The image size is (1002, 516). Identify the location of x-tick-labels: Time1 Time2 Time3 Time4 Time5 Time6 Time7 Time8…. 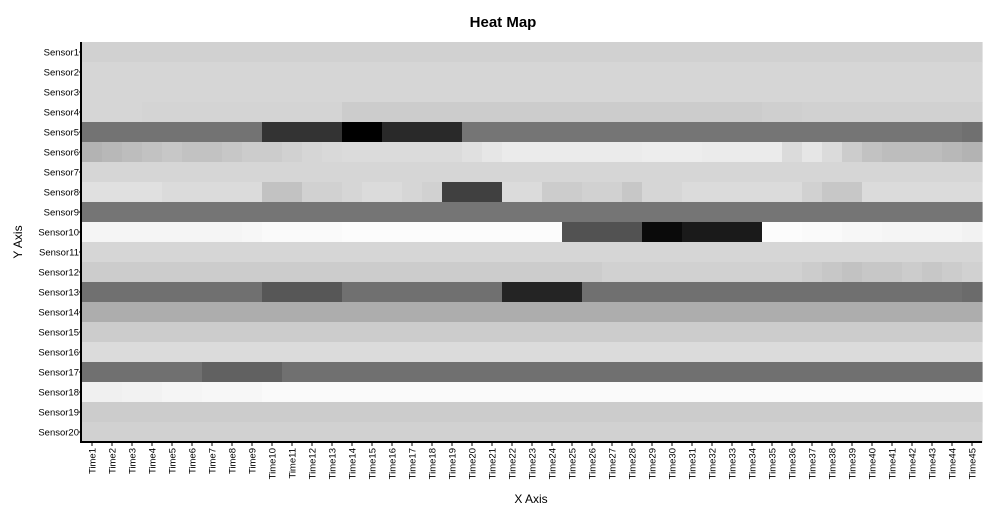
(533, 460).